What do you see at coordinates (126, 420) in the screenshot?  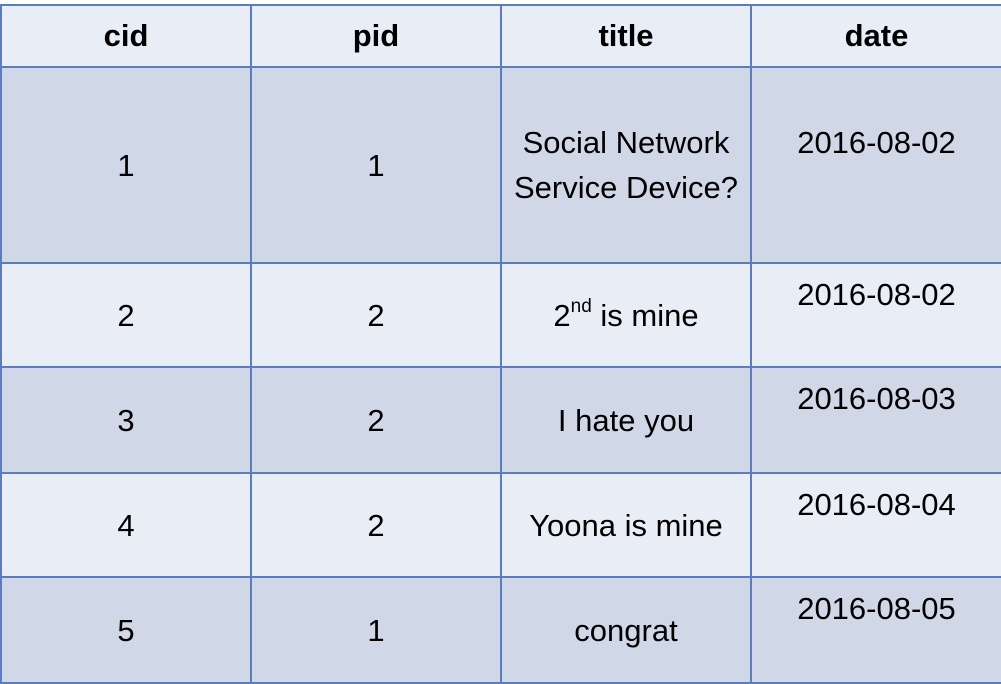 I see `cell-cid: 3` at bounding box center [126, 420].